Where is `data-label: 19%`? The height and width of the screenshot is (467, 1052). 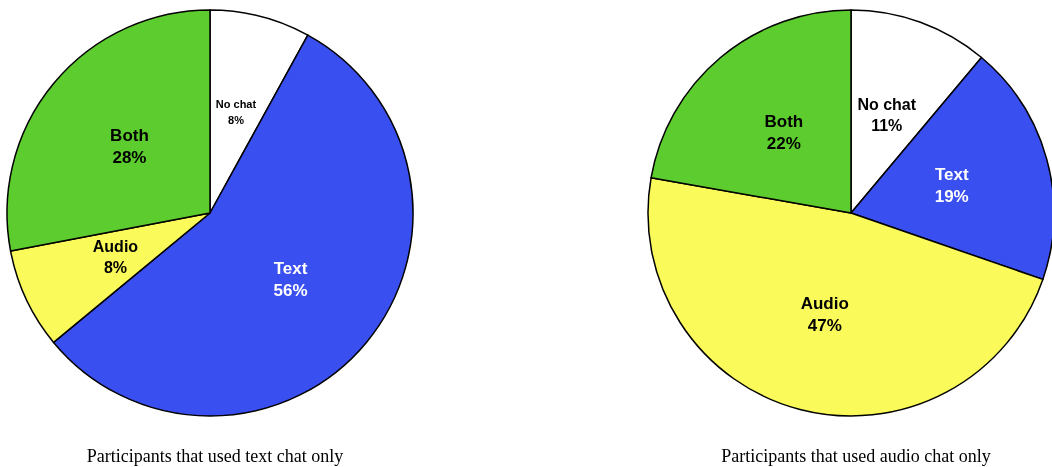 data-label: 19% is located at coordinates (951, 196).